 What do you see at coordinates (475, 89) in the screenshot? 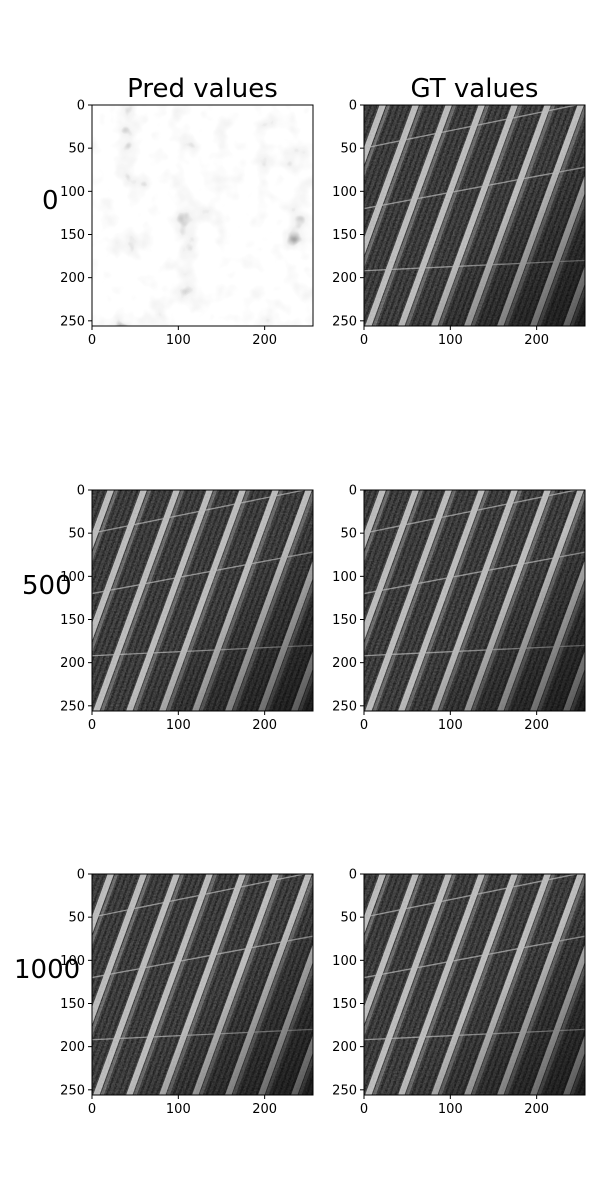
I see `column-title: GT values` at bounding box center [475, 89].